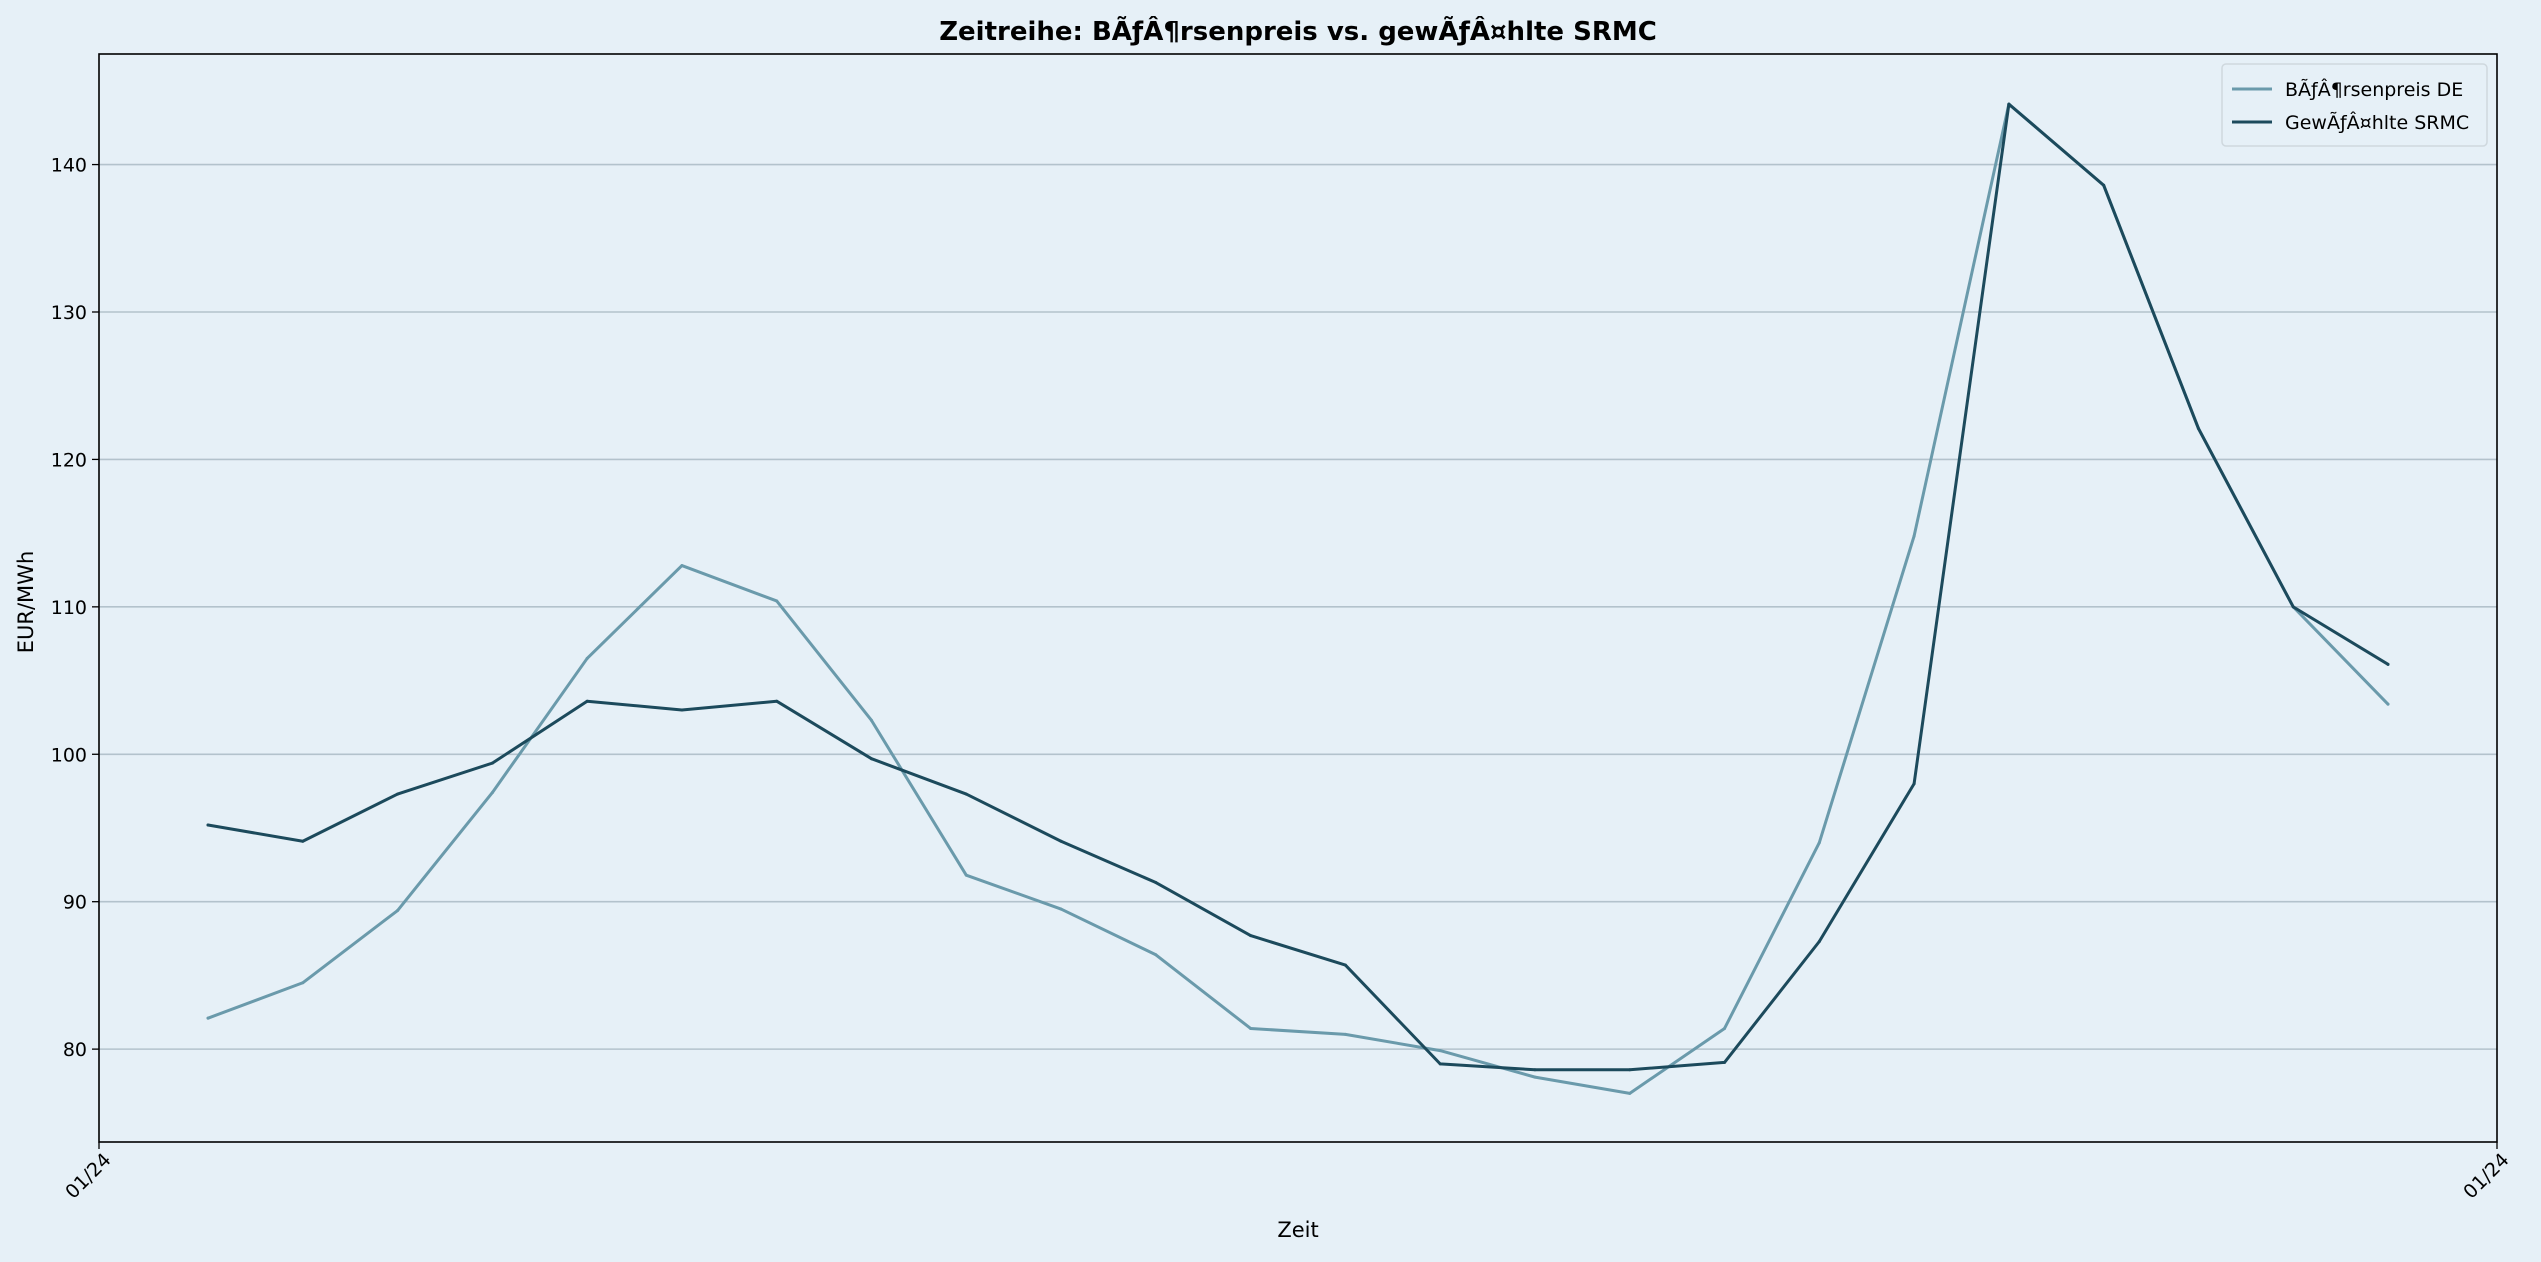  Describe the element at coordinates (75, 903) in the screenshot. I see `y-tick-label-90: 90` at that location.